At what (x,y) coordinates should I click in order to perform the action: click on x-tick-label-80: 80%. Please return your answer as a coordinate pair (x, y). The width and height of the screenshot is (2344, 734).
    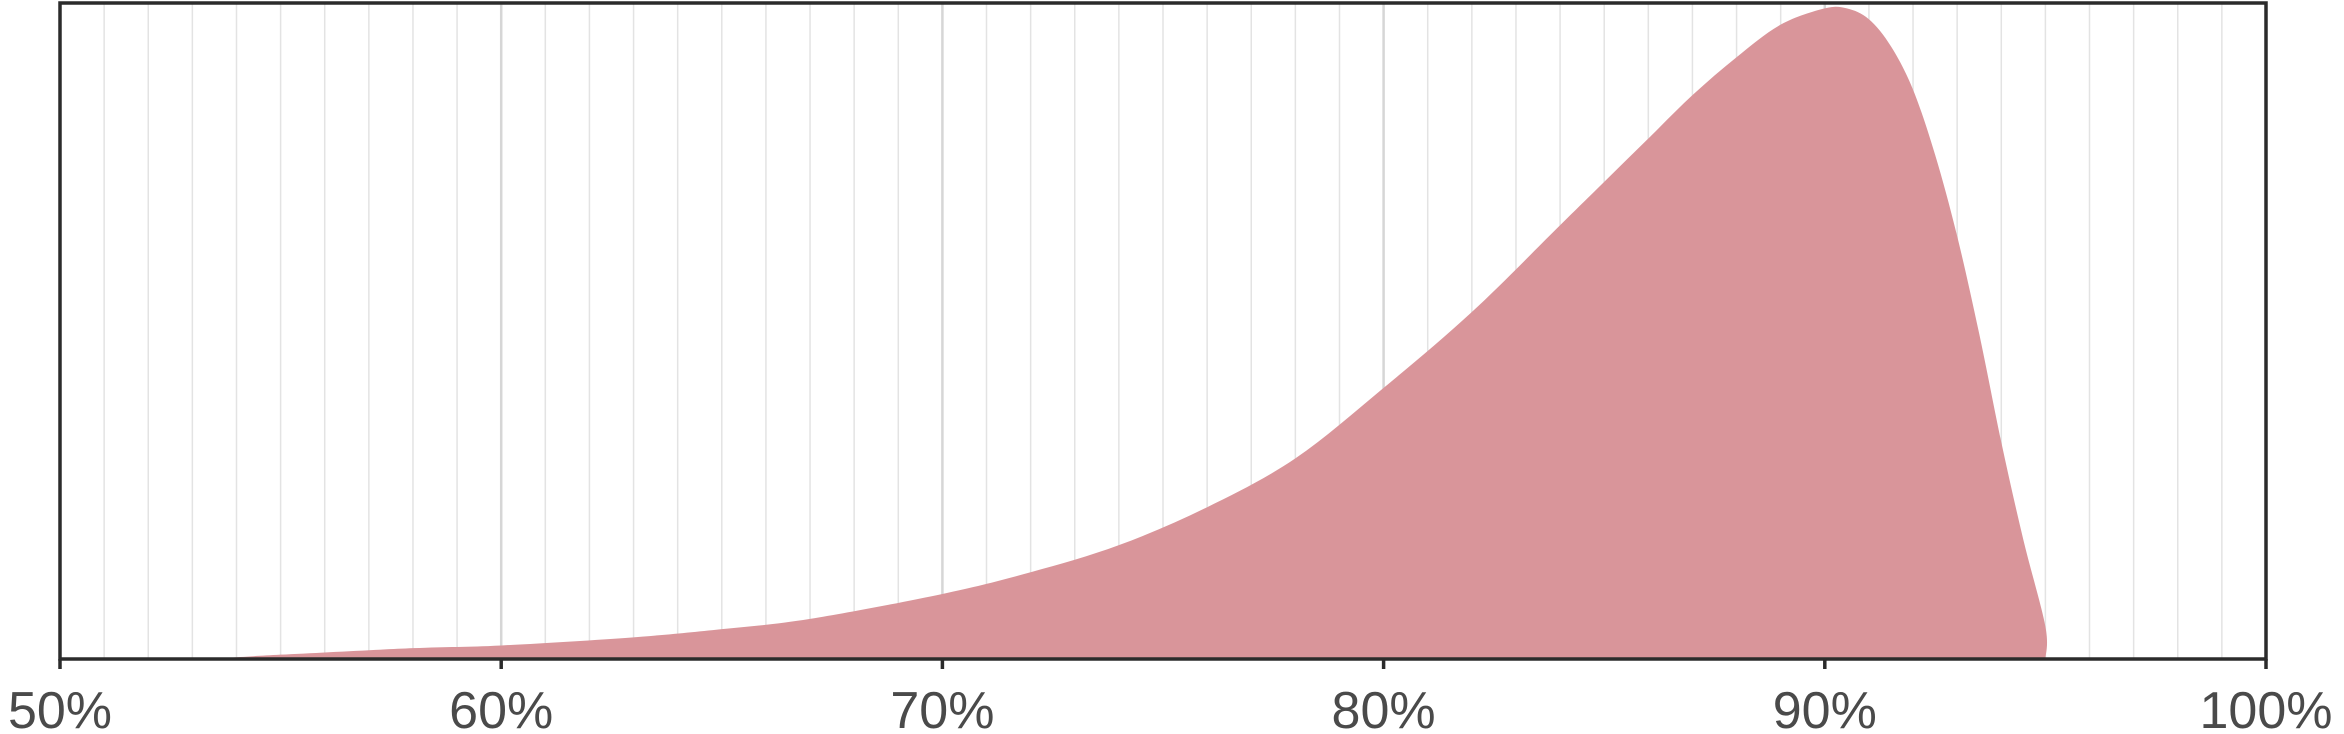
    Looking at the image, I should click on (1384, 708).